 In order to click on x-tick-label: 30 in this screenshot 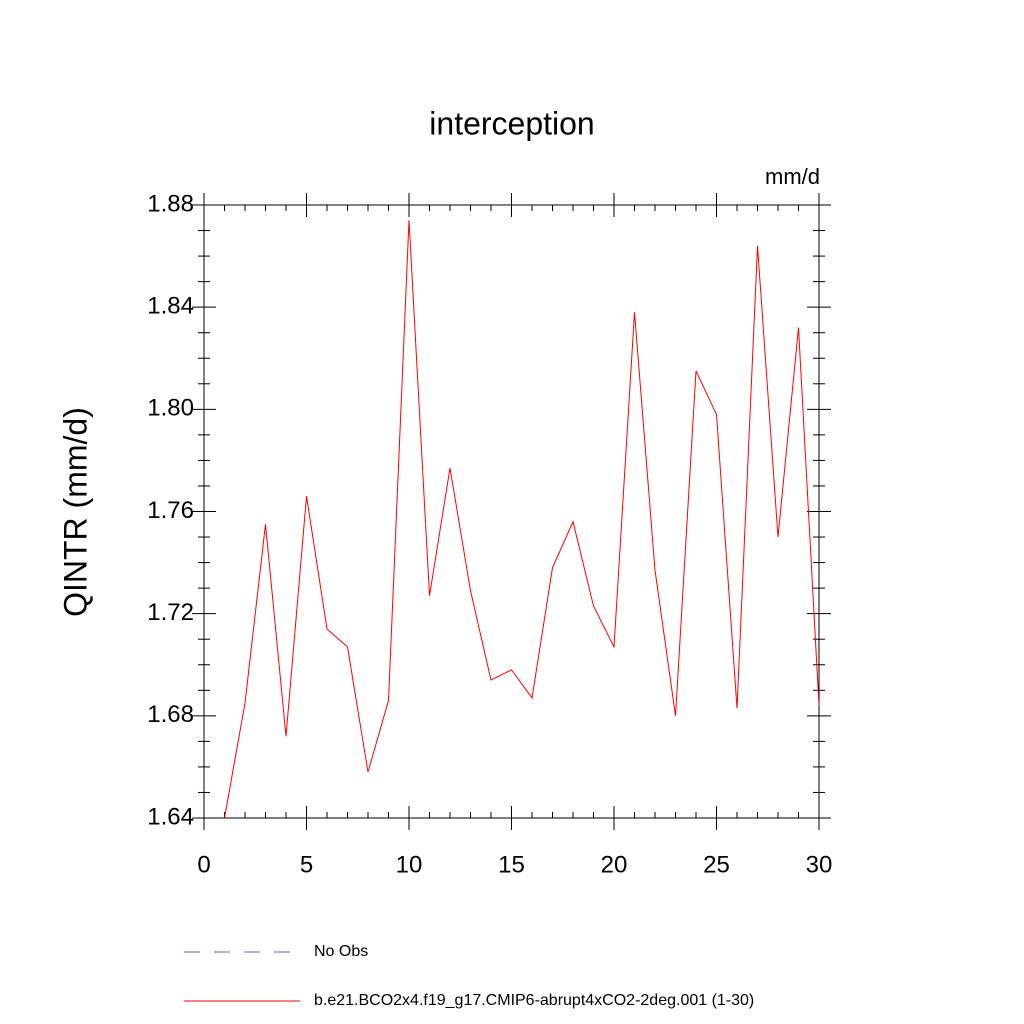, I will do `click(819, 864)`.